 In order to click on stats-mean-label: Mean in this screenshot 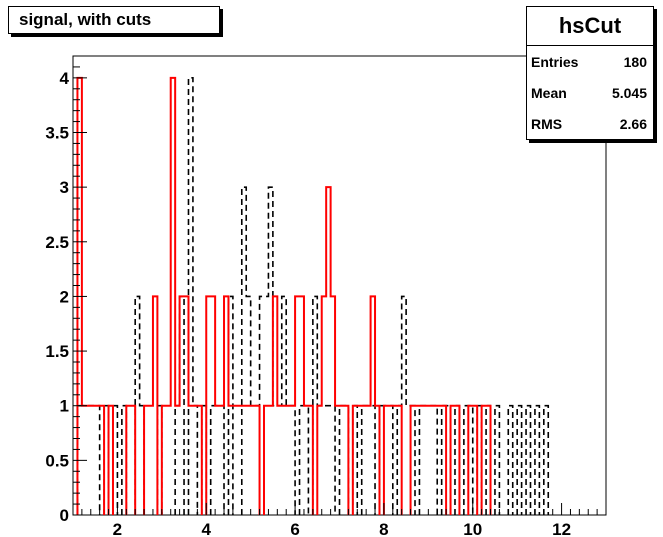, I will do `click(549, 92)`.